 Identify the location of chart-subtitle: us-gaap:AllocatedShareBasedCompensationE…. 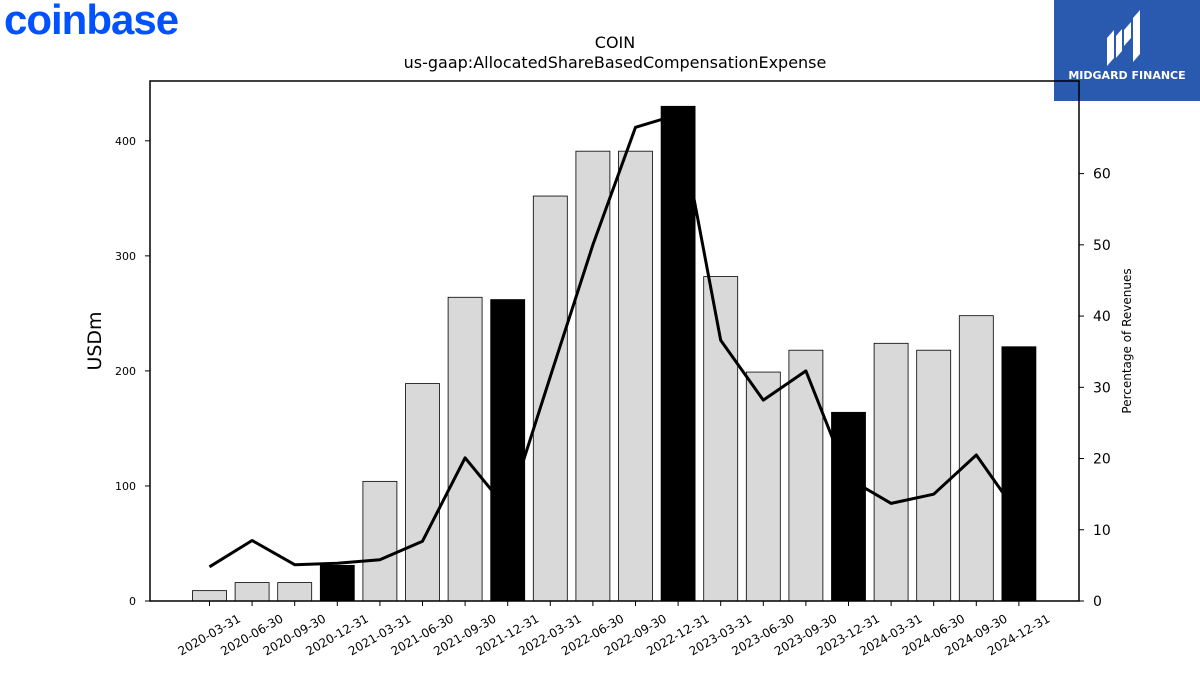
(615, 62).